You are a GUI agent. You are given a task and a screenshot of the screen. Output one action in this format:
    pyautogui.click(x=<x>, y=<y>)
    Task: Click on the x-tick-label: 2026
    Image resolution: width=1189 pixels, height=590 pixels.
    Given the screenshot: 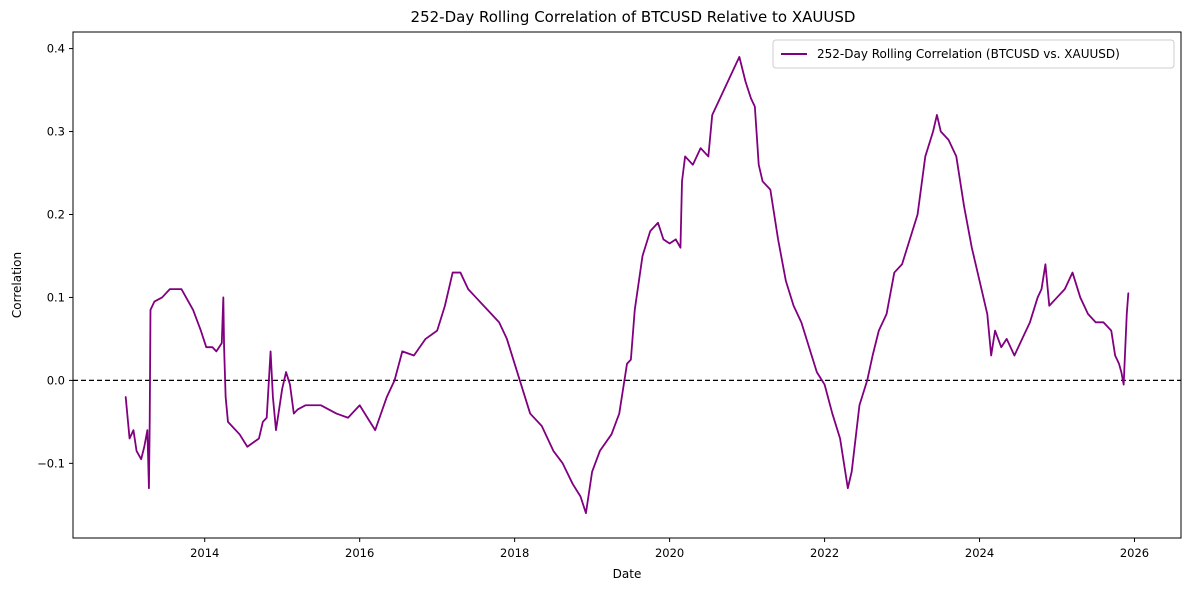 What is the action you would take?
    pyautogui.click(x=1134, y=553)
    